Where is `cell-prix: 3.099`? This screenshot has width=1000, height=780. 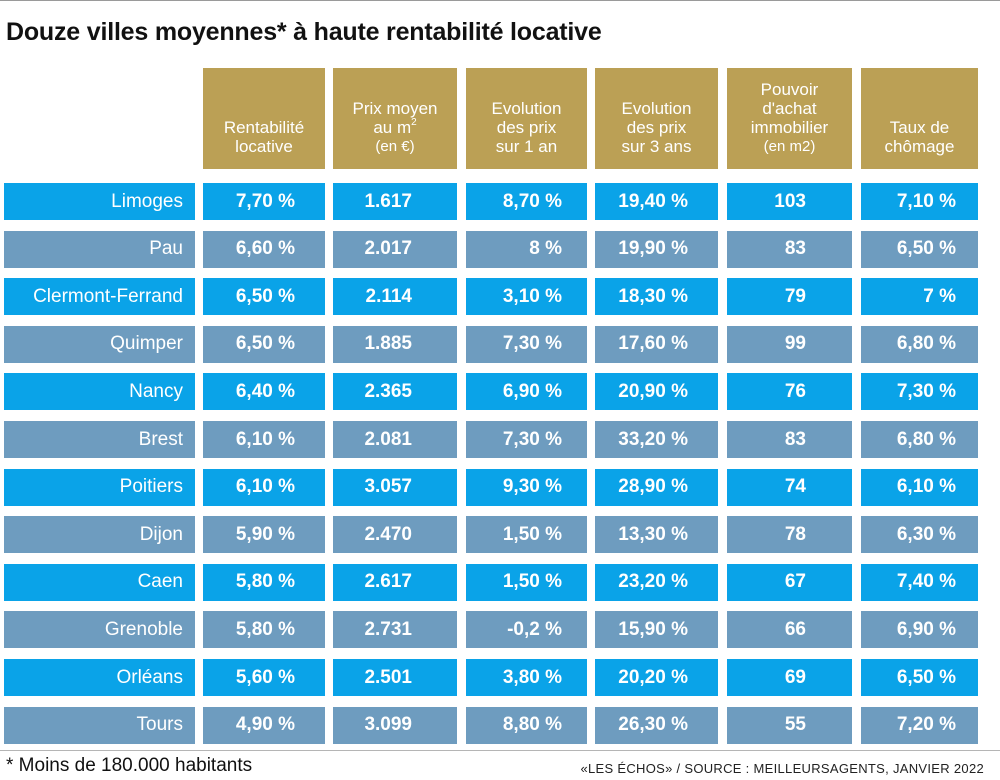
cell-prix: 3.099 is located at coordinates (395, 725).